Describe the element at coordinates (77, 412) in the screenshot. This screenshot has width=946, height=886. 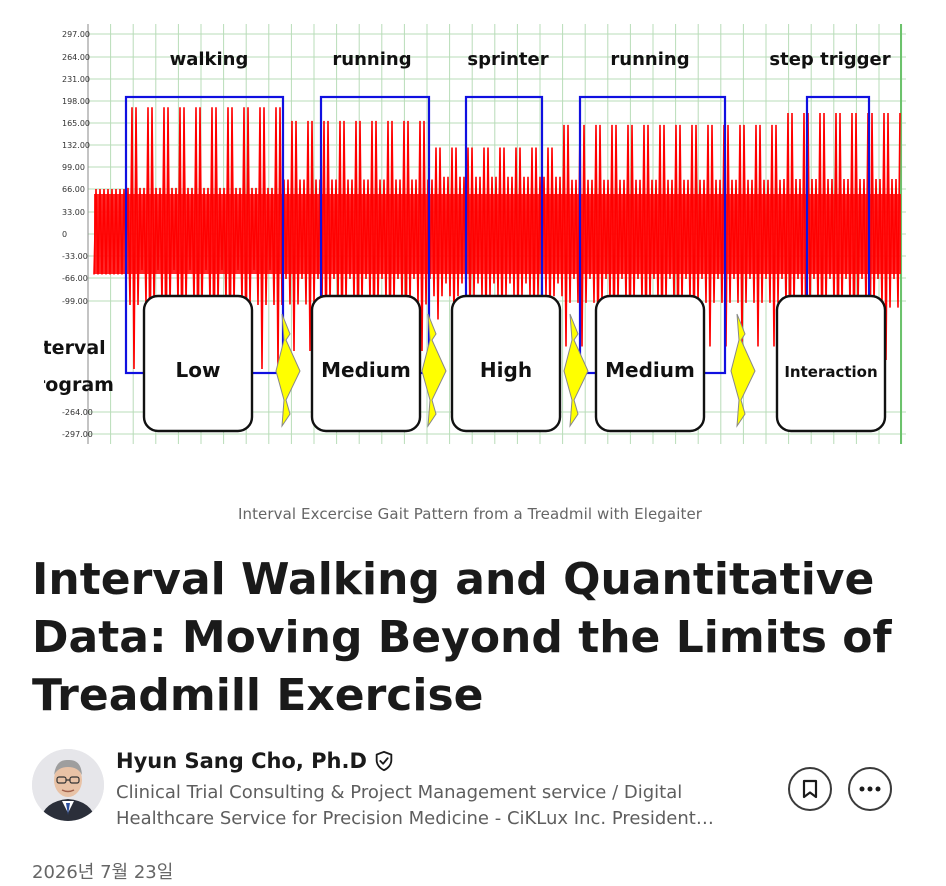
I see `y-tick-label: -264.00` at that location.